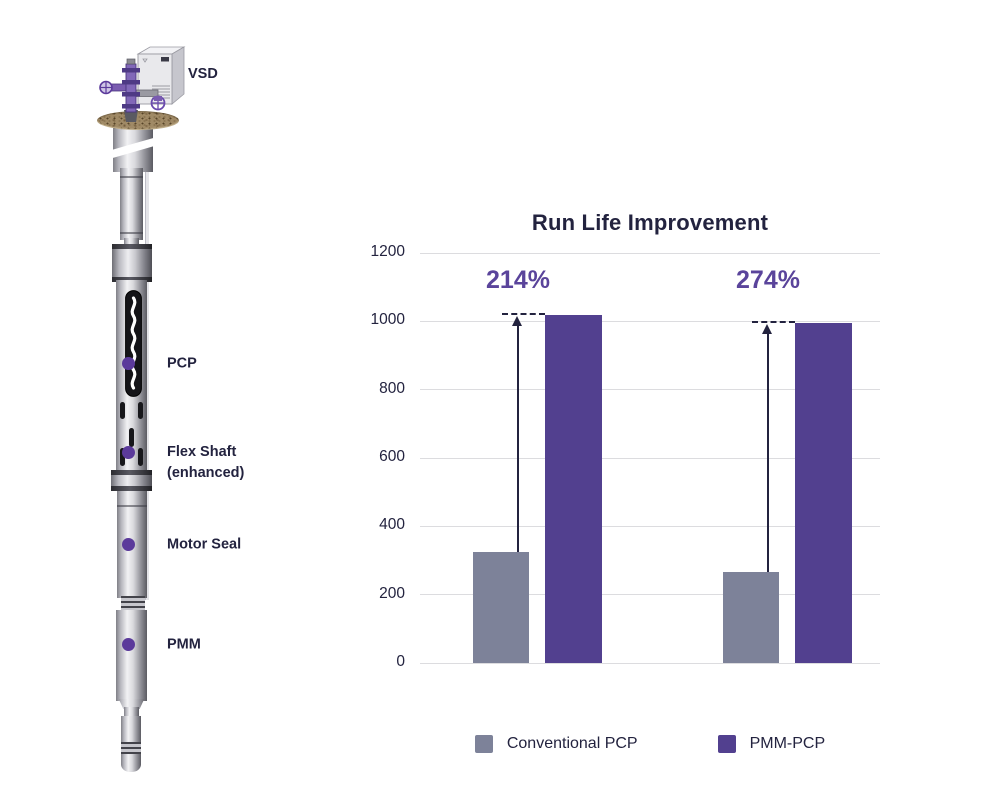  Describe the element at coordinates (131, 748) in the screenshot. I see `stem-ribs` at that location.